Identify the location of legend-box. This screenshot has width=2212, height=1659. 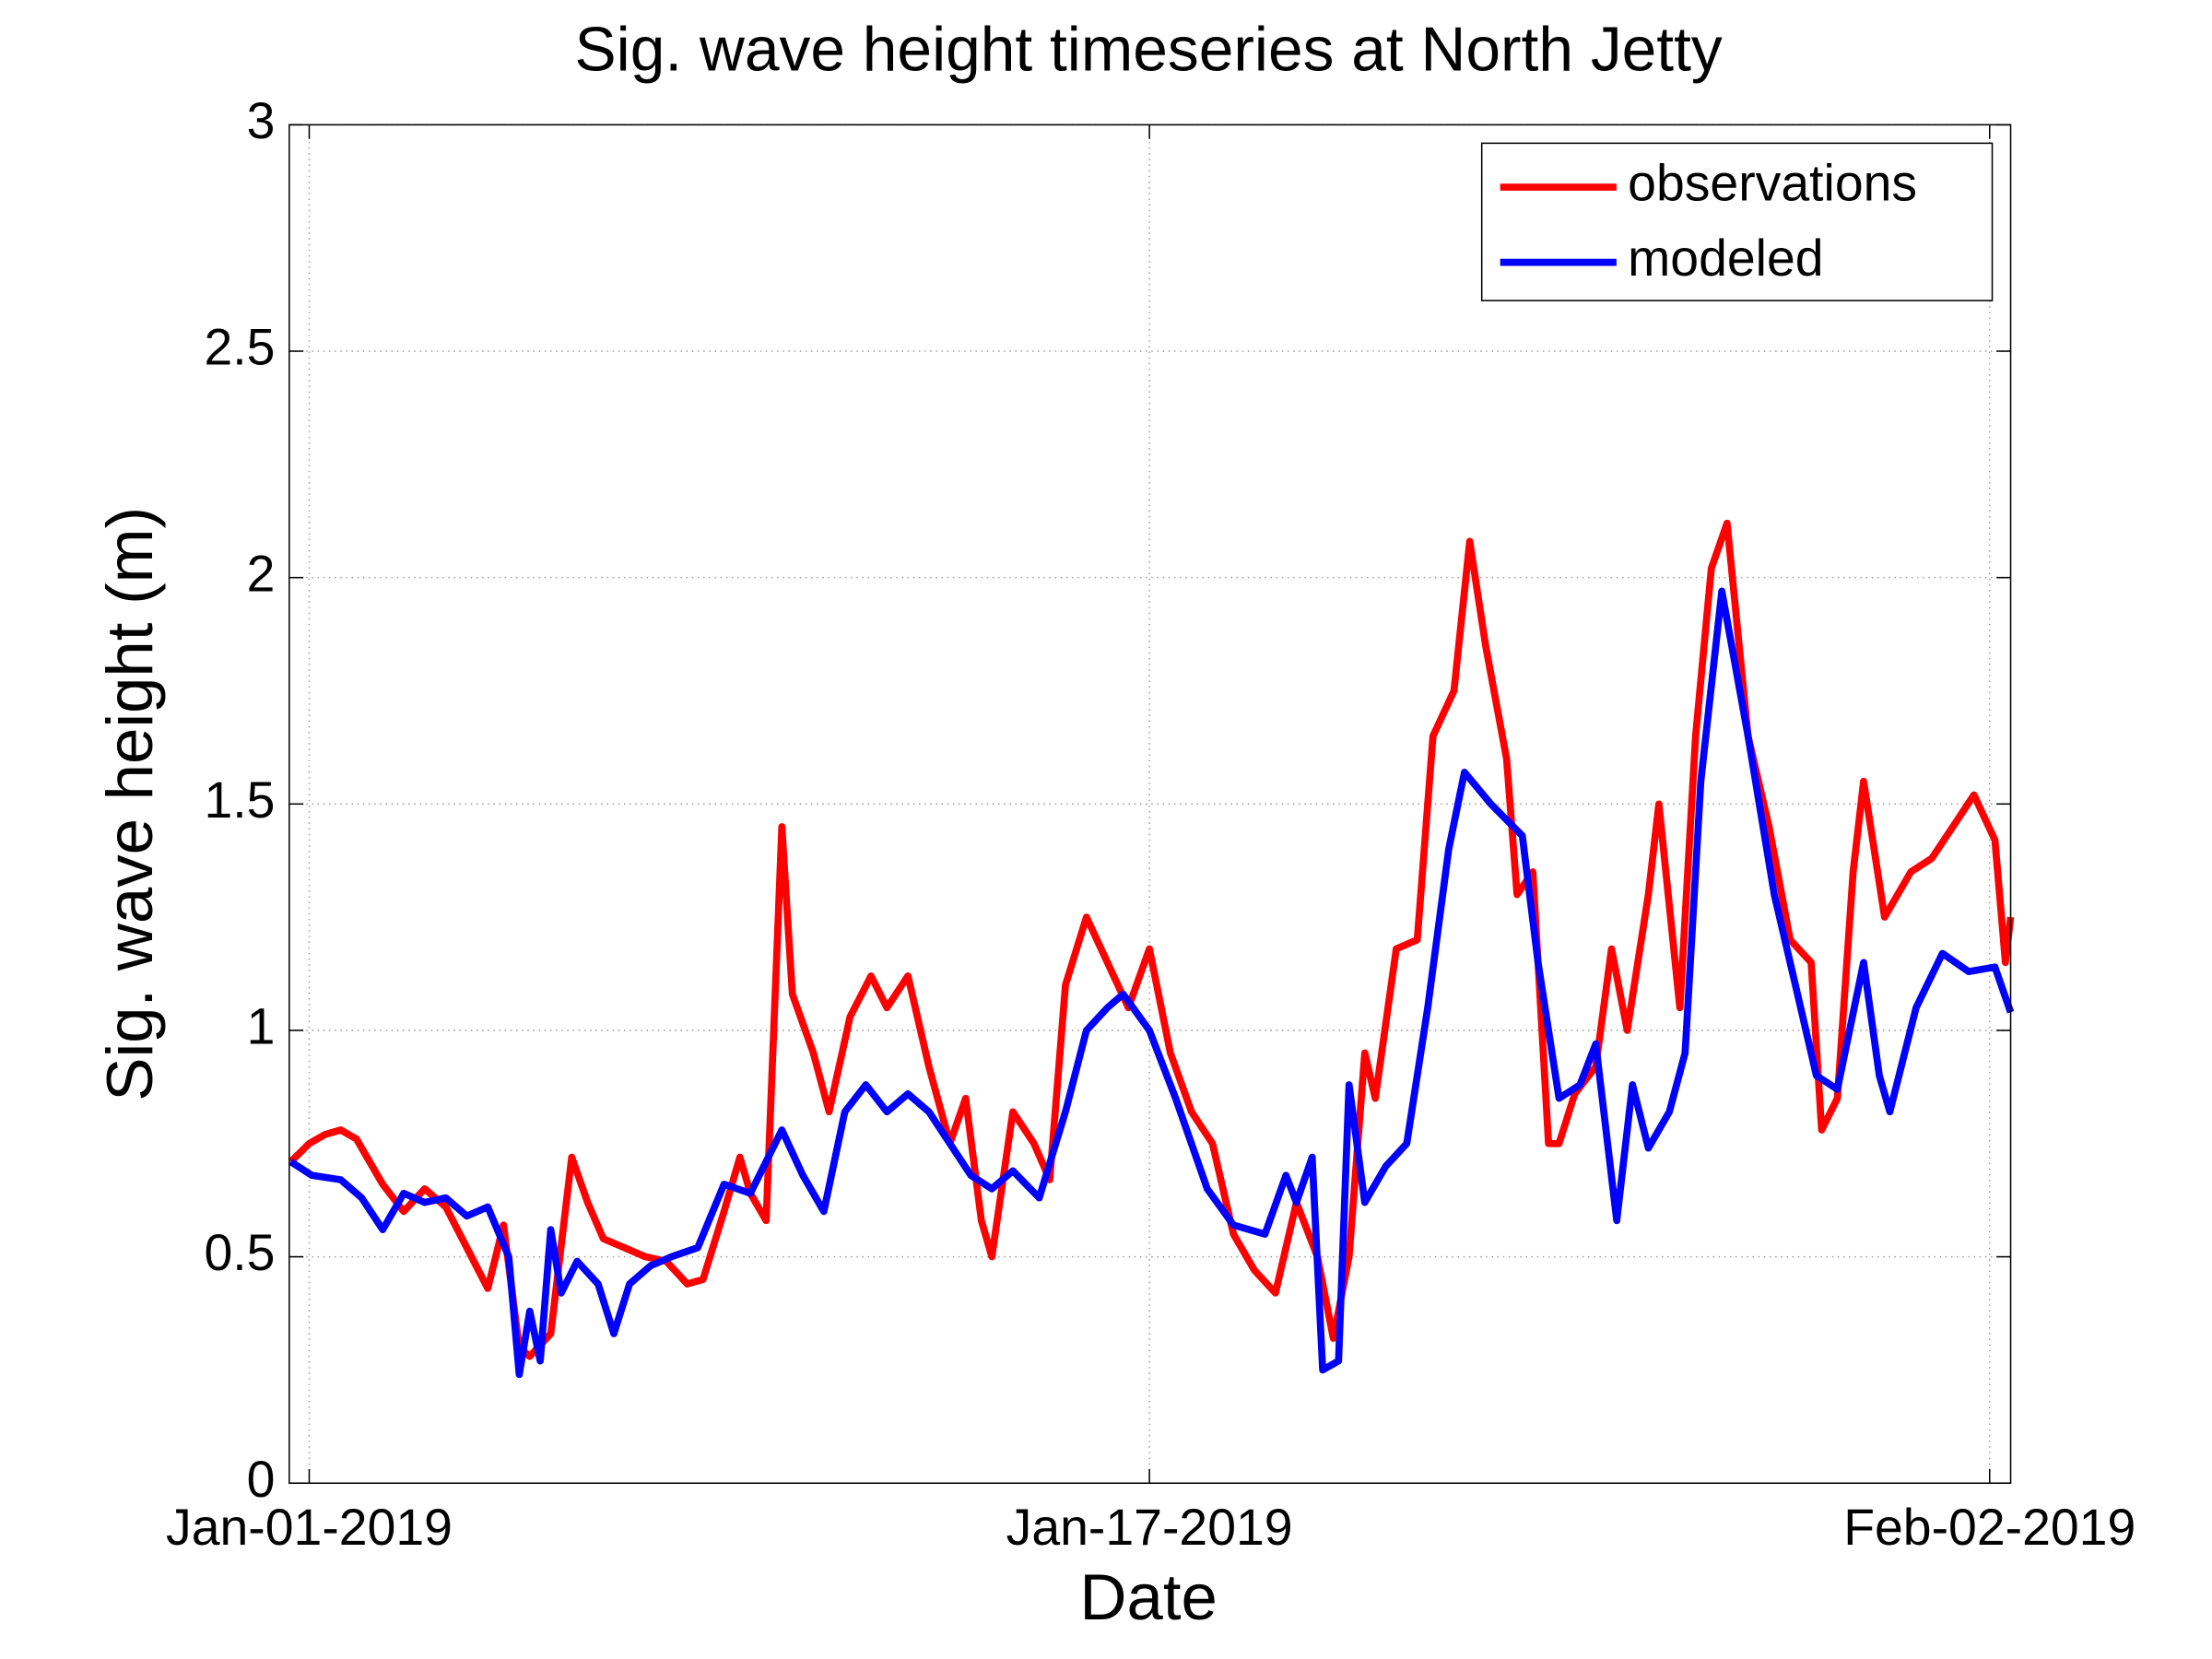
(1737, 221).